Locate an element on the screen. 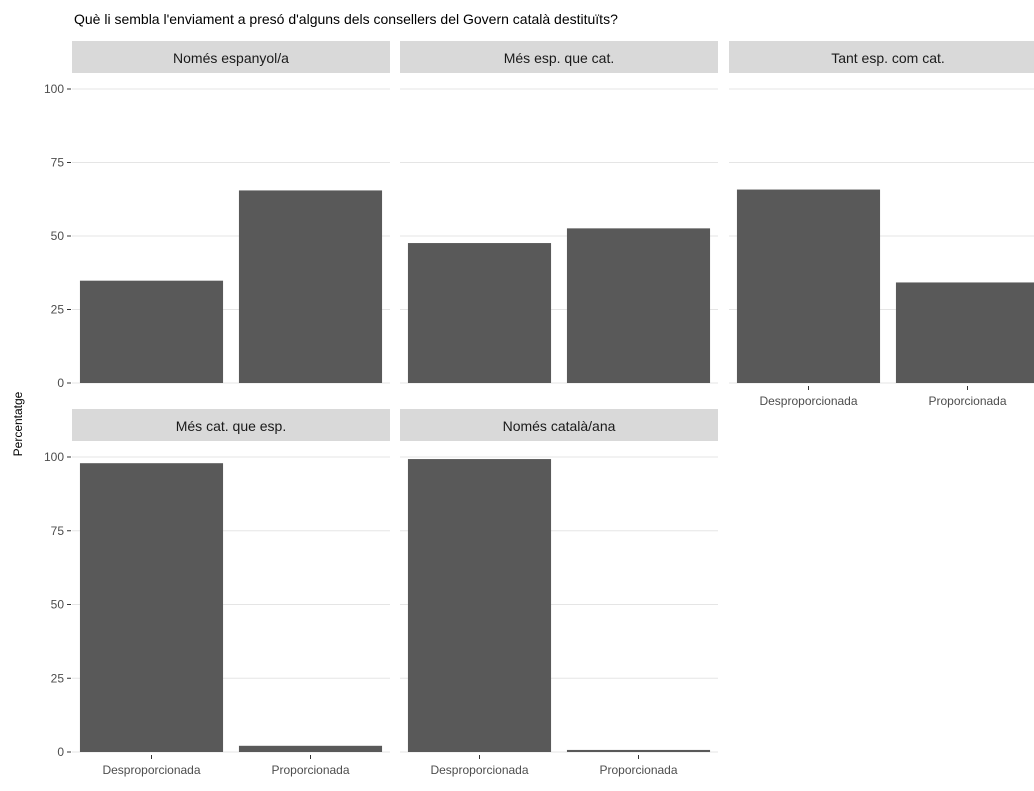  facet-strip-label: Més cat. que esp. is located at coordinates (231, 426).